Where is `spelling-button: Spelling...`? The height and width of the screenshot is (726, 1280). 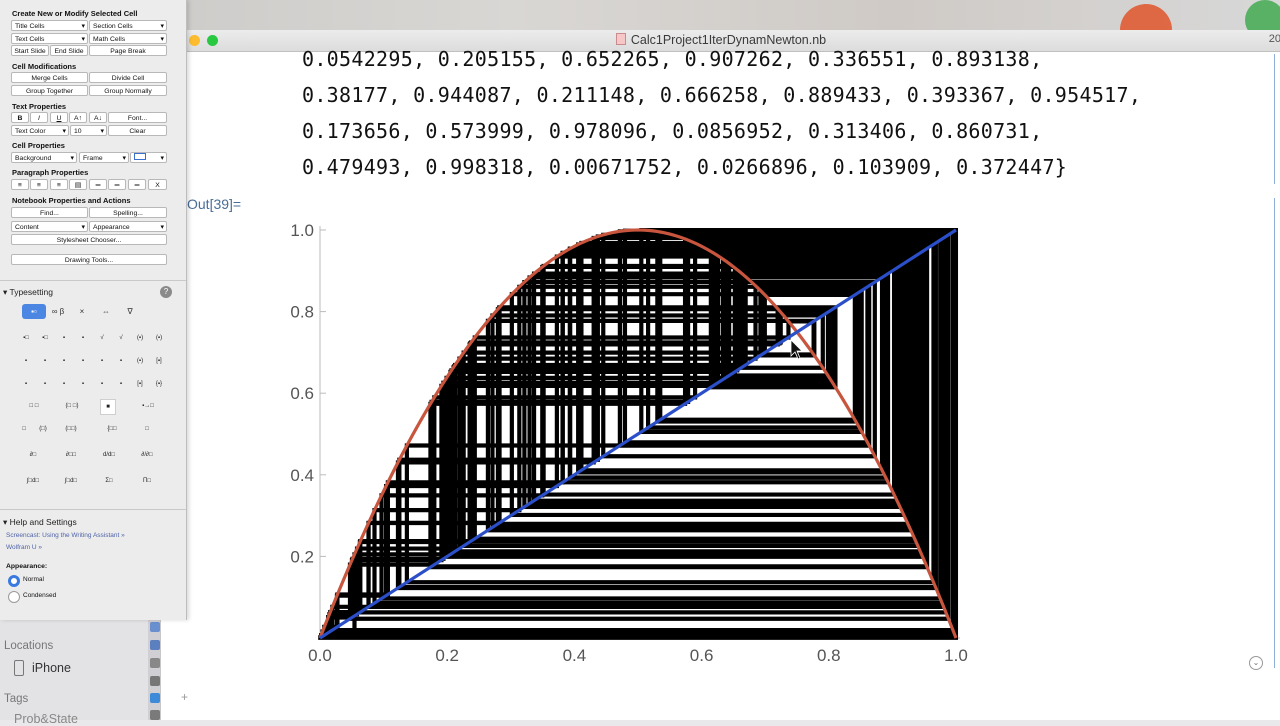
spelling-button: Spelling... is located at coordinates (128, 212).